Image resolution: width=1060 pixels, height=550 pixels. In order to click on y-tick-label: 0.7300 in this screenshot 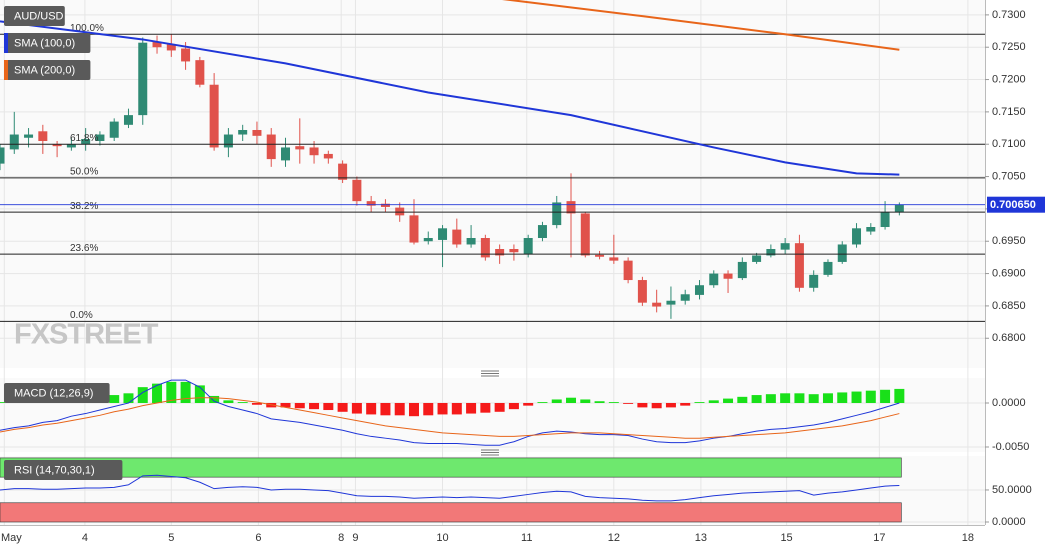, I will do `click(1009, 15)`.